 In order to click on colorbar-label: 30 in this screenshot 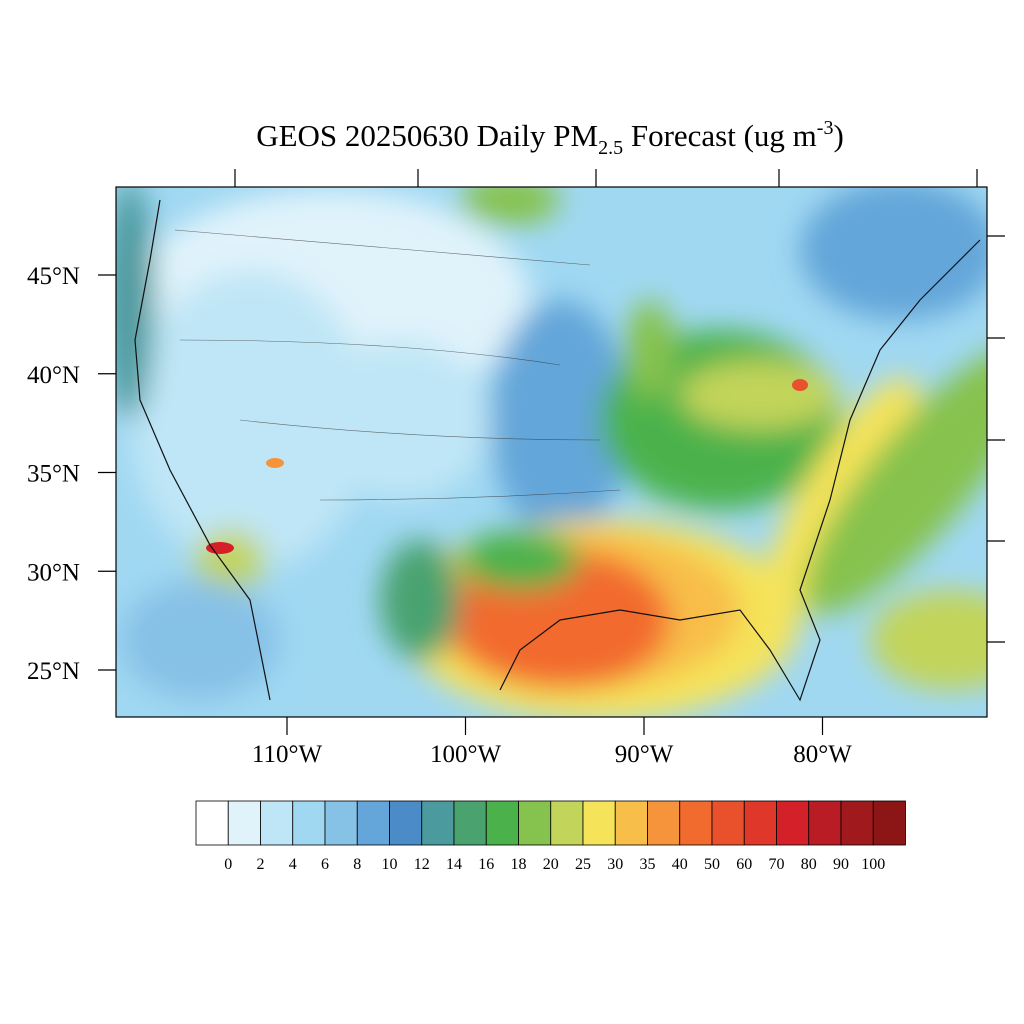, I will do `click(615, 864)`.